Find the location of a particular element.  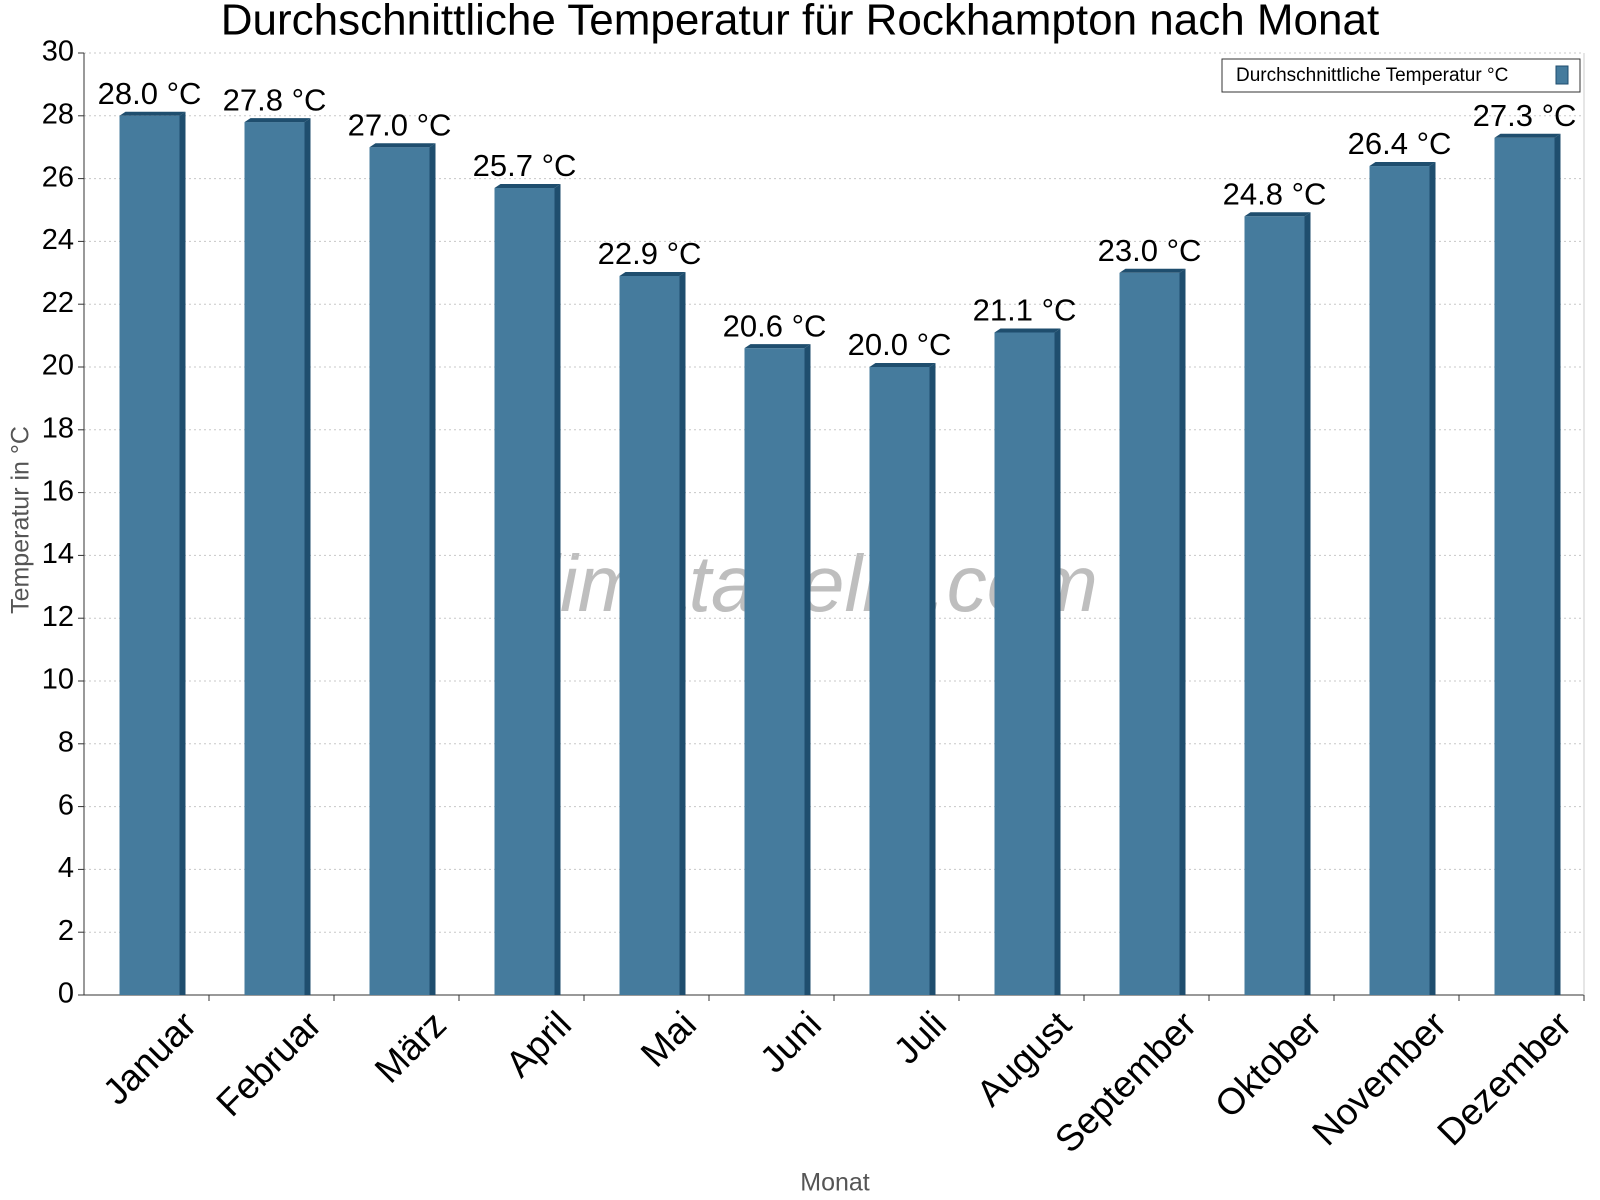

data-label: 26.4 °C is located at coordinates (1400, 143).